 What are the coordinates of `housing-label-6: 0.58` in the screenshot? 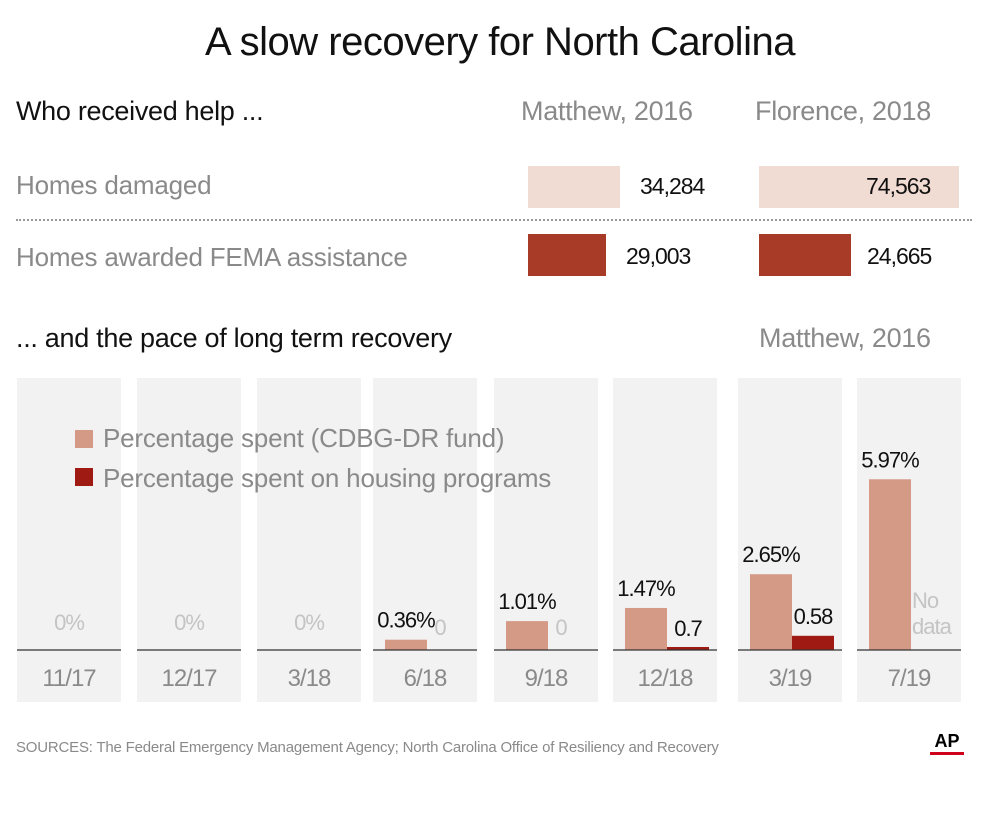 It's located at (814, 616).